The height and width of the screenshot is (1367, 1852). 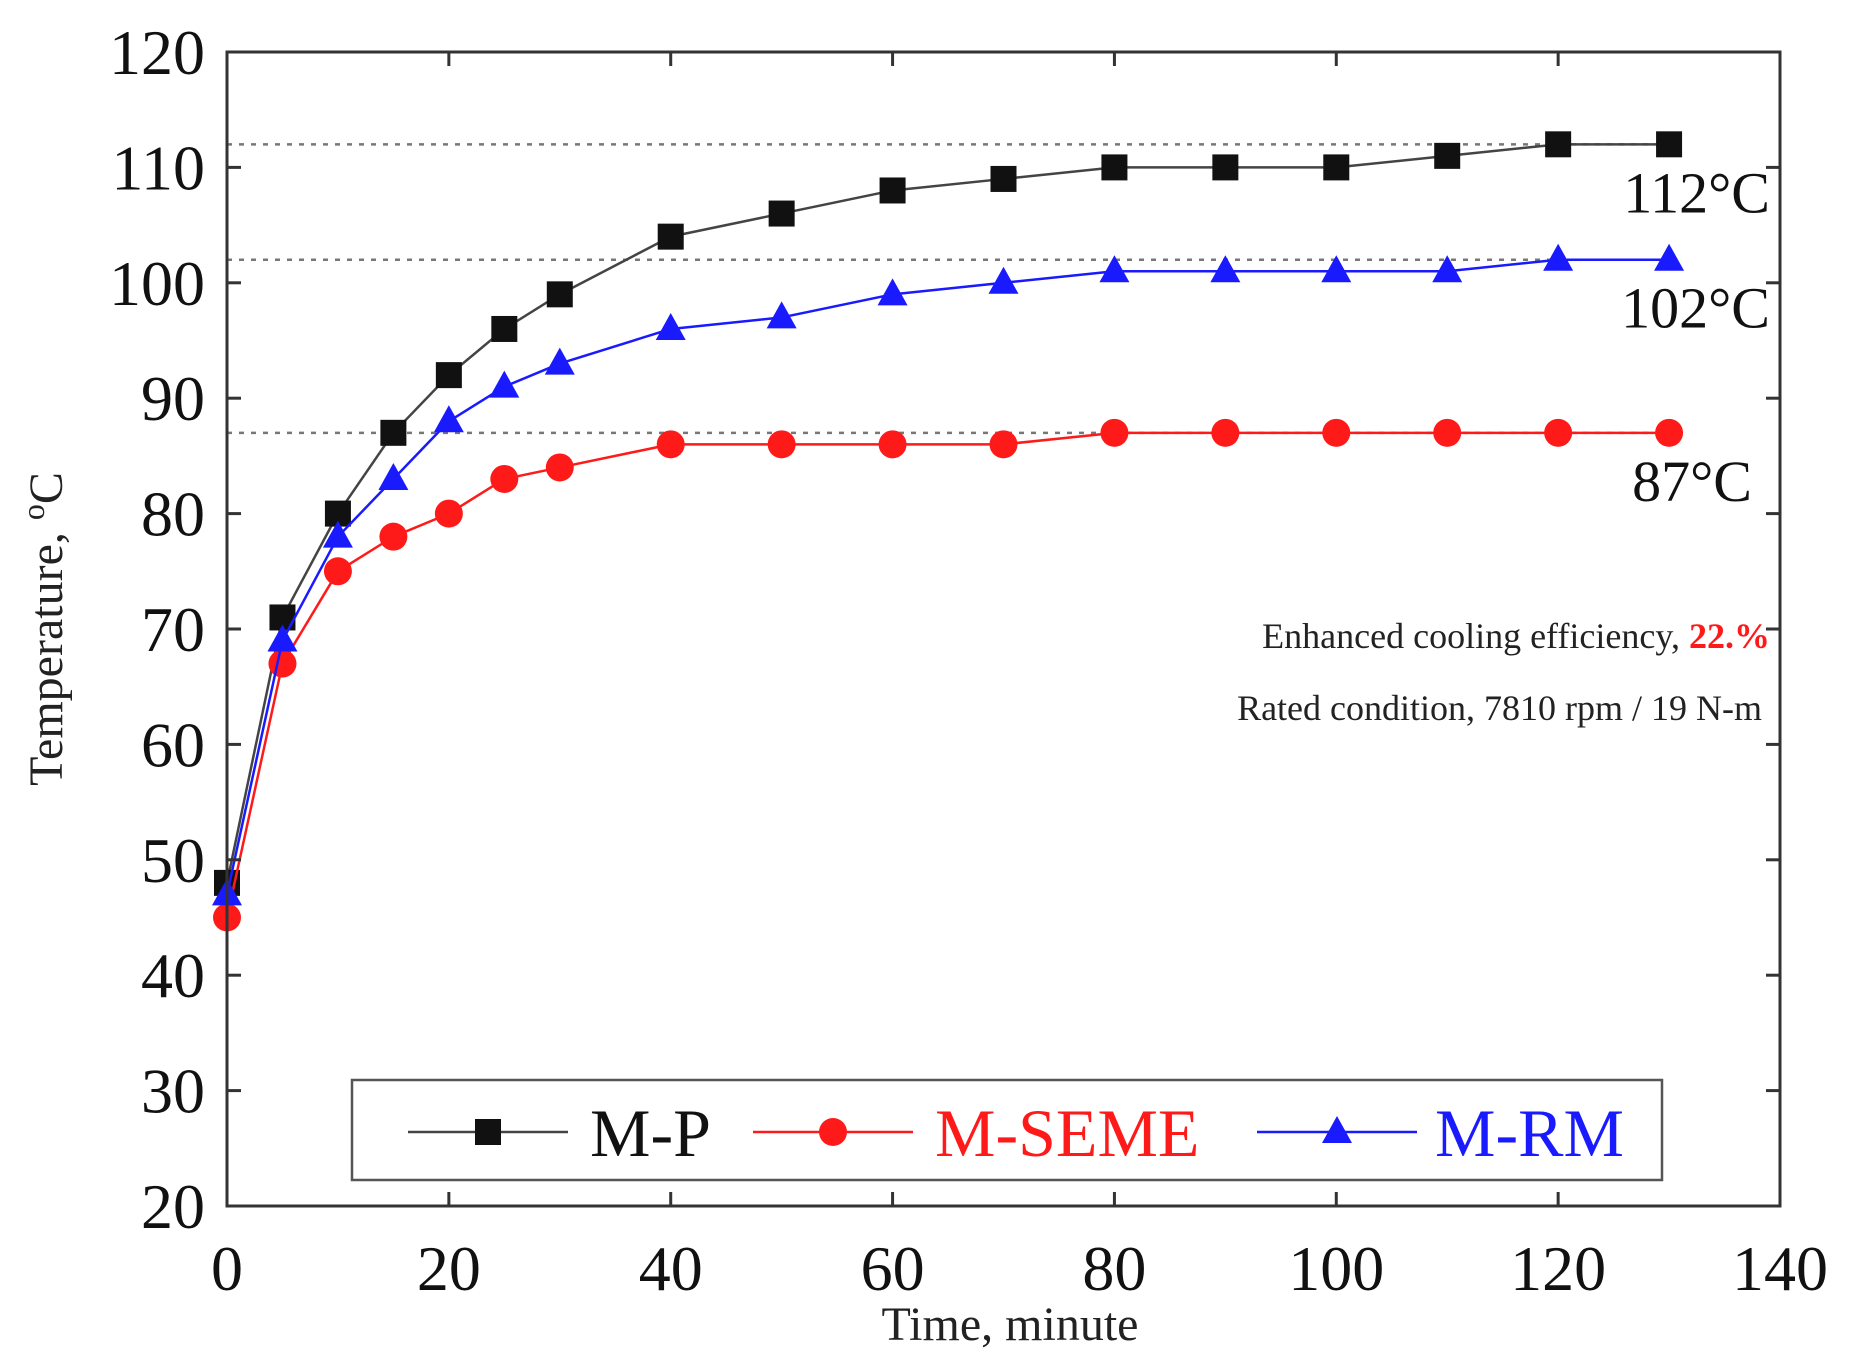 I want to click on efficiency-annotation: Enhanced cooling efficiency, 22.%, so click(x=1516, y=636).